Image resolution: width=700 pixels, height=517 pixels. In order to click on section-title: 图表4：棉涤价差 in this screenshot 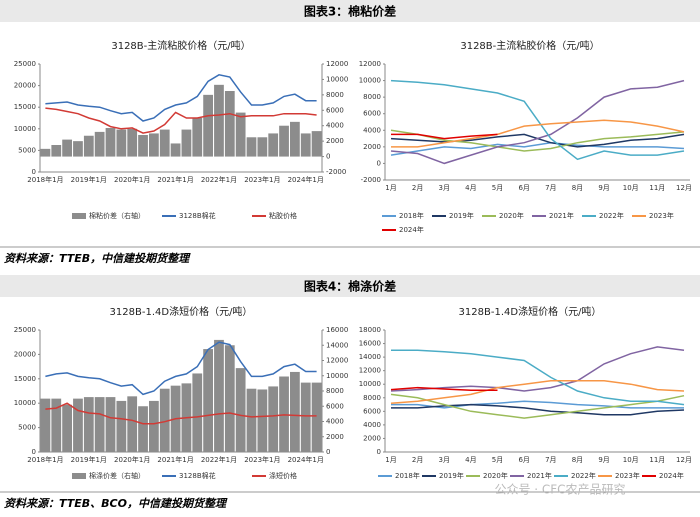, I will do `click(350, 286)`.